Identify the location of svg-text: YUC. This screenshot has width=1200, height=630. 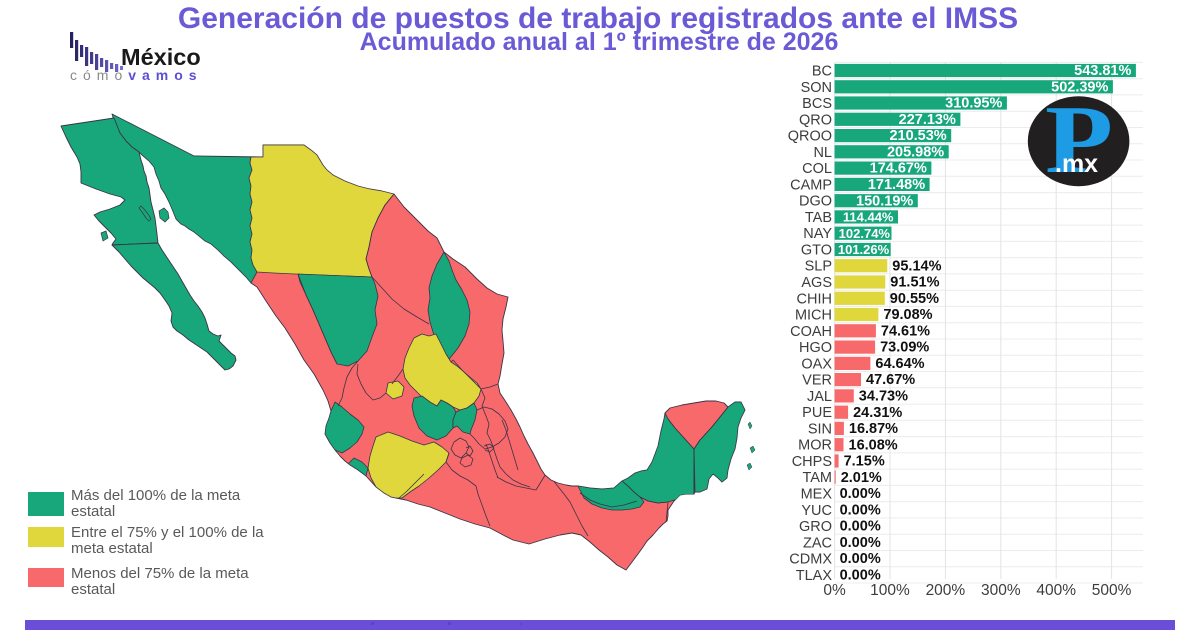
(816, 511).